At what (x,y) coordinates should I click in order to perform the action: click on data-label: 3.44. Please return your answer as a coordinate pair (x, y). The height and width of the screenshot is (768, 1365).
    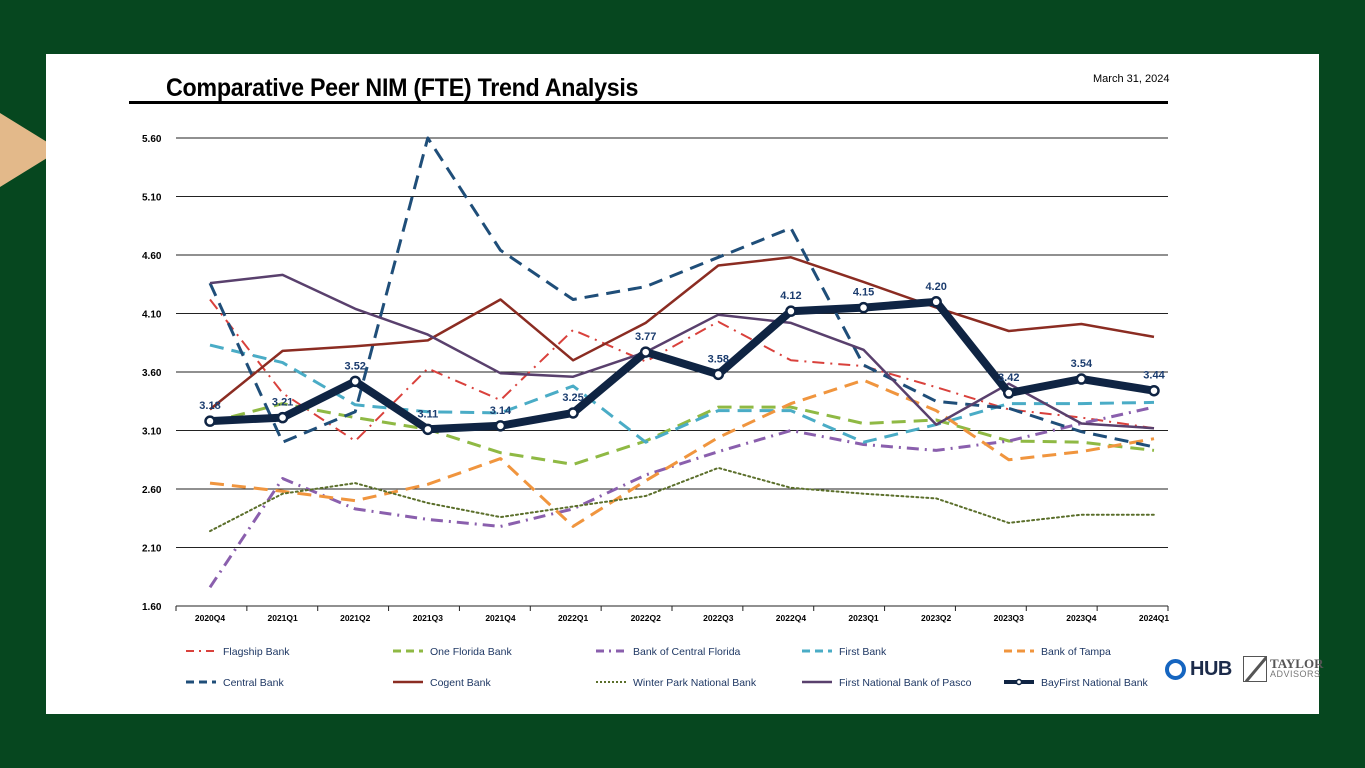
    Looking at the image, I should click on (1154, 376).